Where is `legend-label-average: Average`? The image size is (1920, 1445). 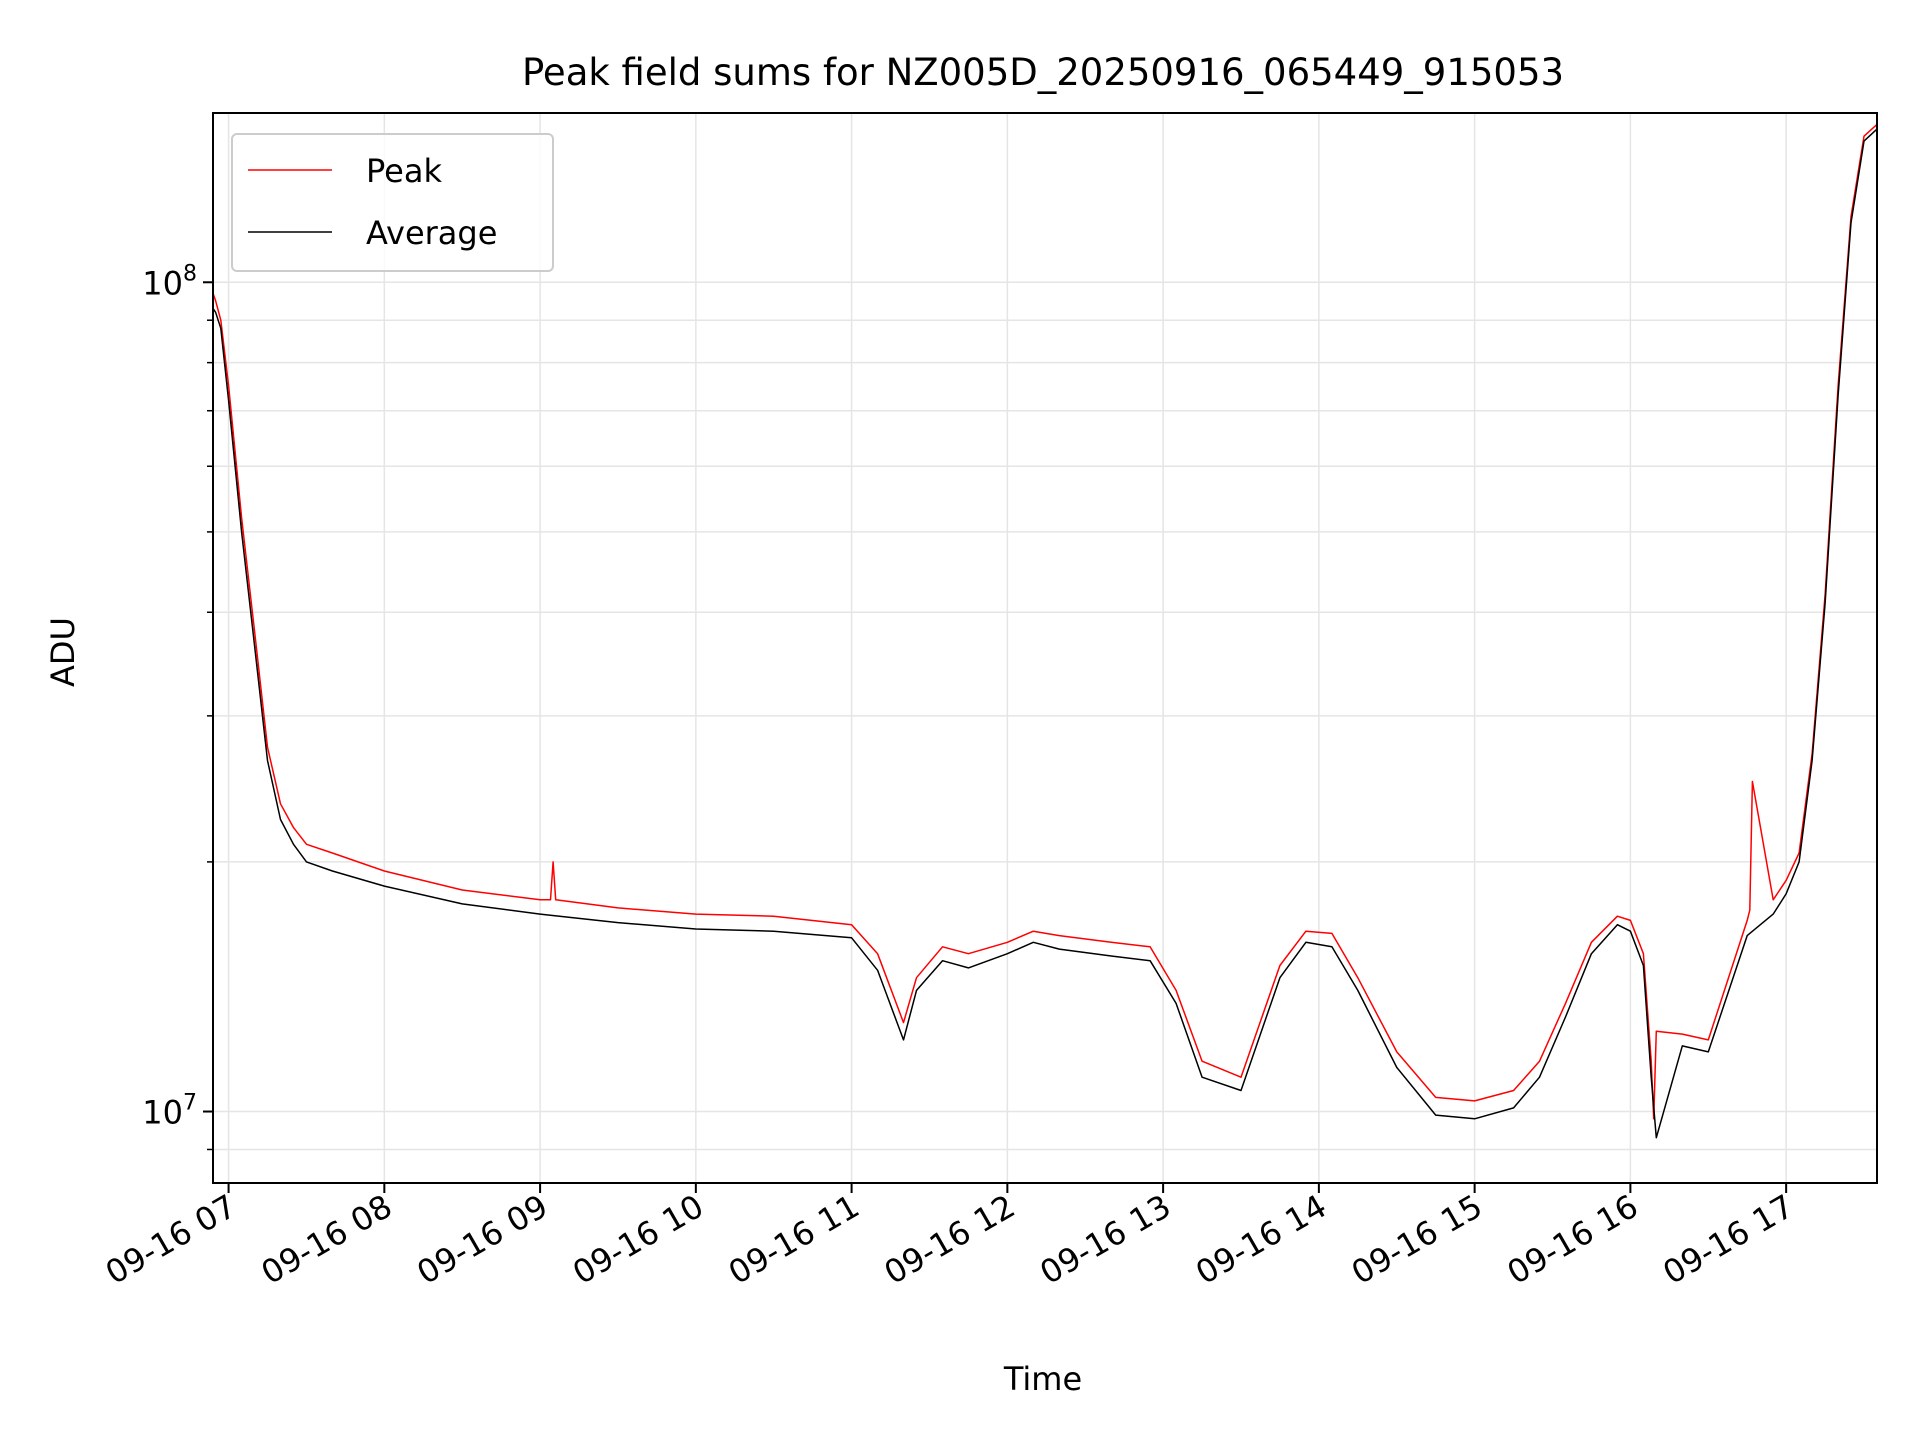
legend-label-average: Average is located at coordinates (431, 233).